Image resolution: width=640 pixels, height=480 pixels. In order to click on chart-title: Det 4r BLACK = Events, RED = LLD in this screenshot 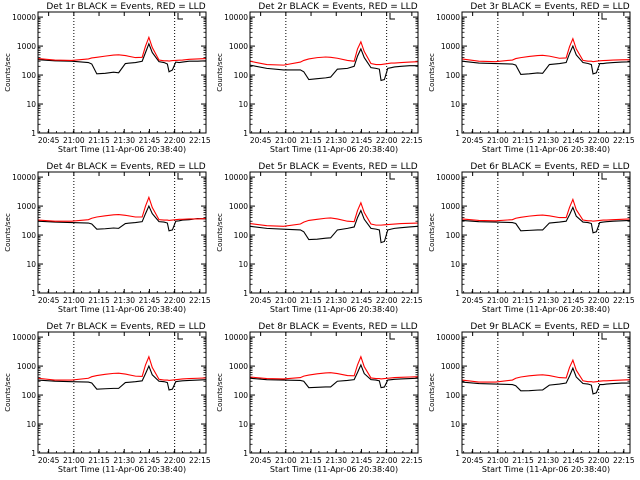, I will do `click(125, 167)`.